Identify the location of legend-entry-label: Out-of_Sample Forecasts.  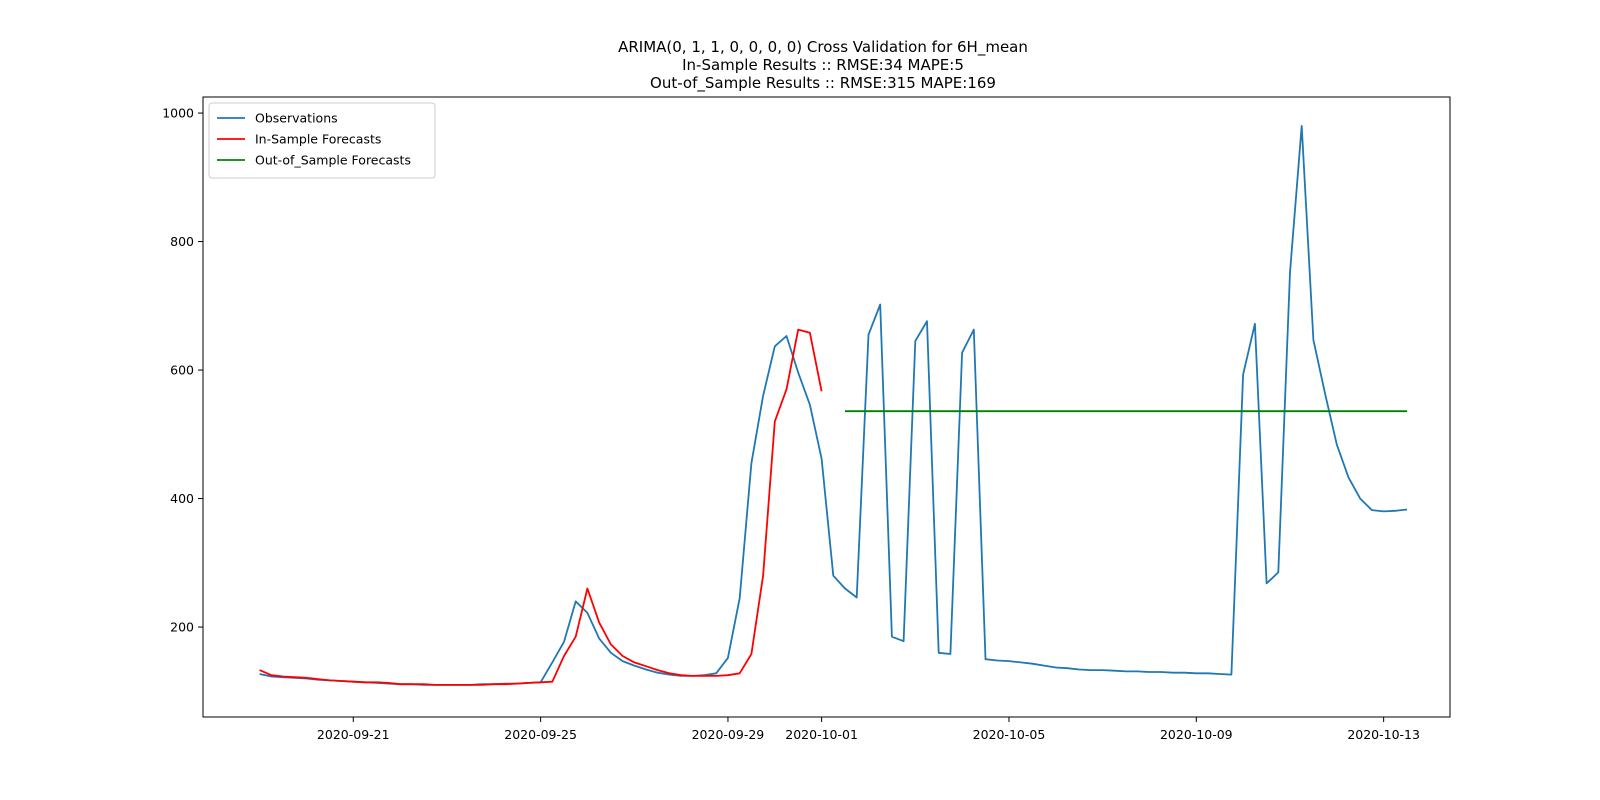
(333, 160).